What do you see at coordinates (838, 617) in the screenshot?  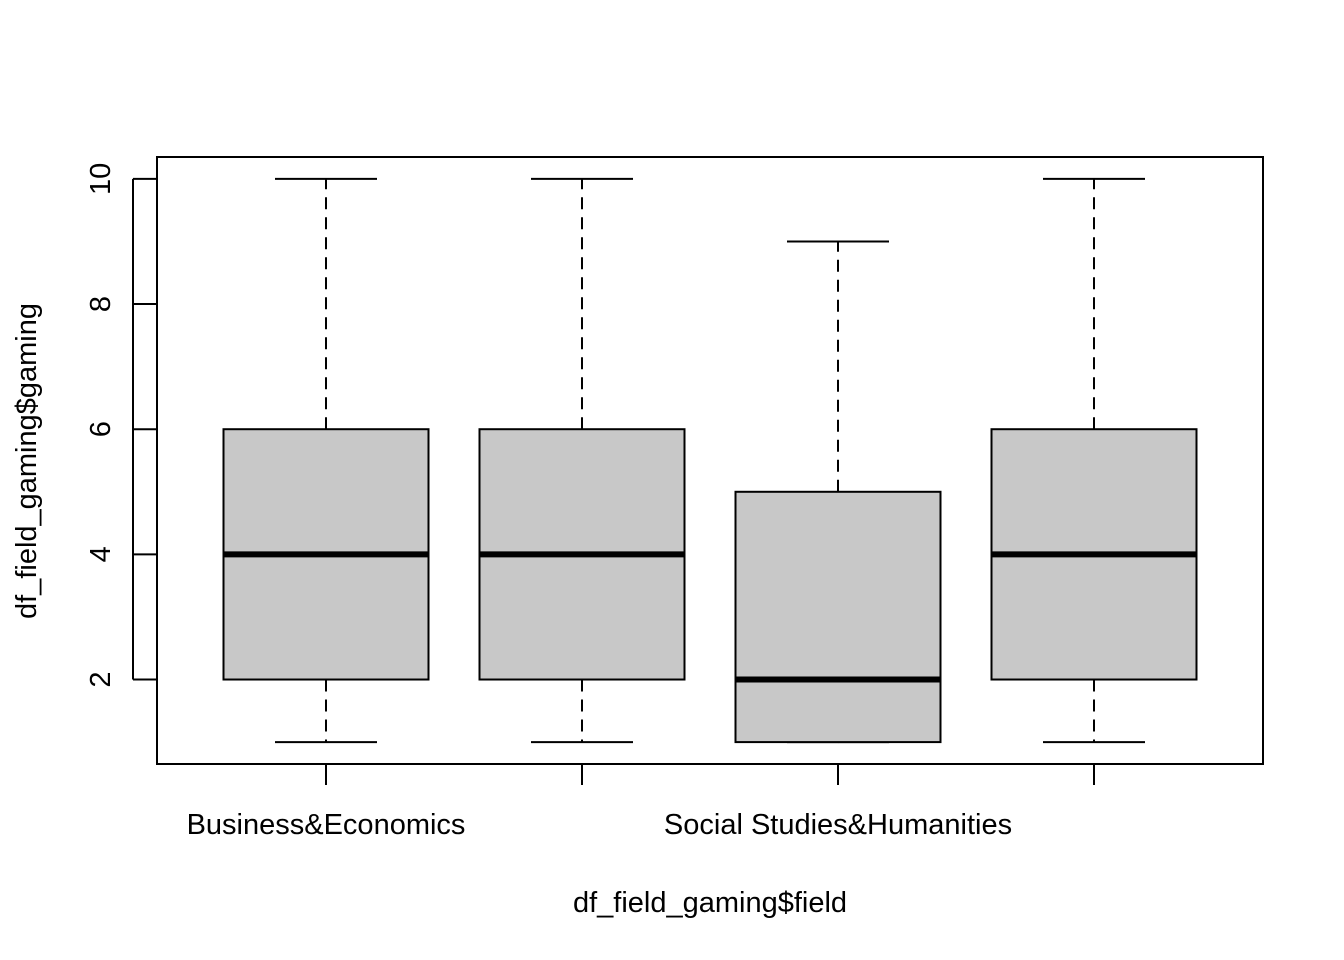 I see `box-iqr` at bounding box center [838, 617].